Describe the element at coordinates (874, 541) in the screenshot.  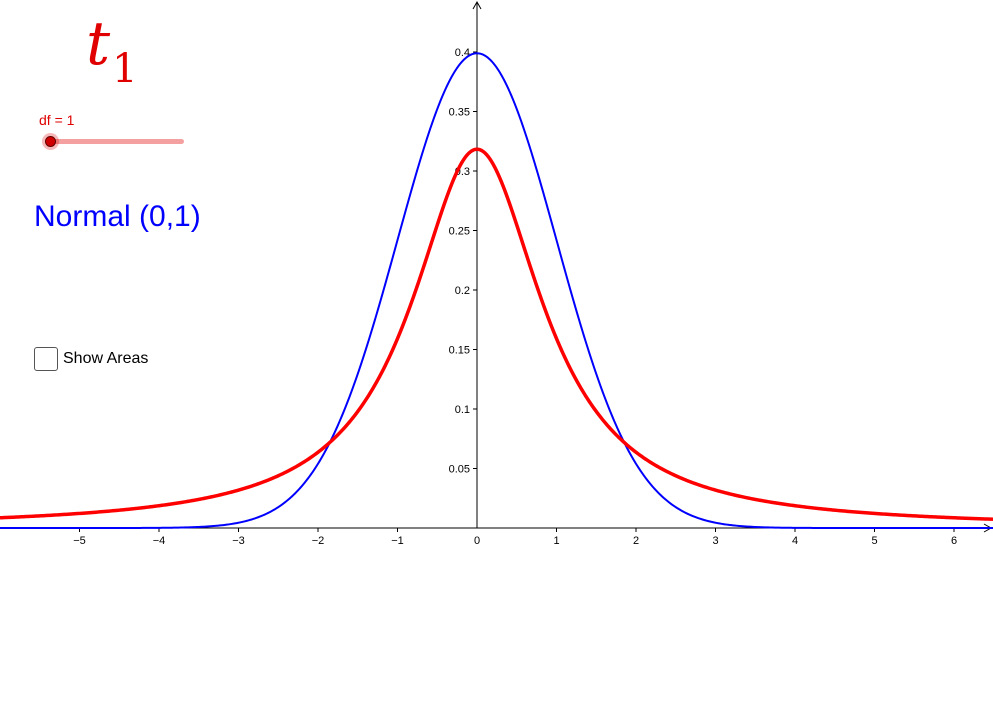
I see `x-tick-label: 5` at that location.